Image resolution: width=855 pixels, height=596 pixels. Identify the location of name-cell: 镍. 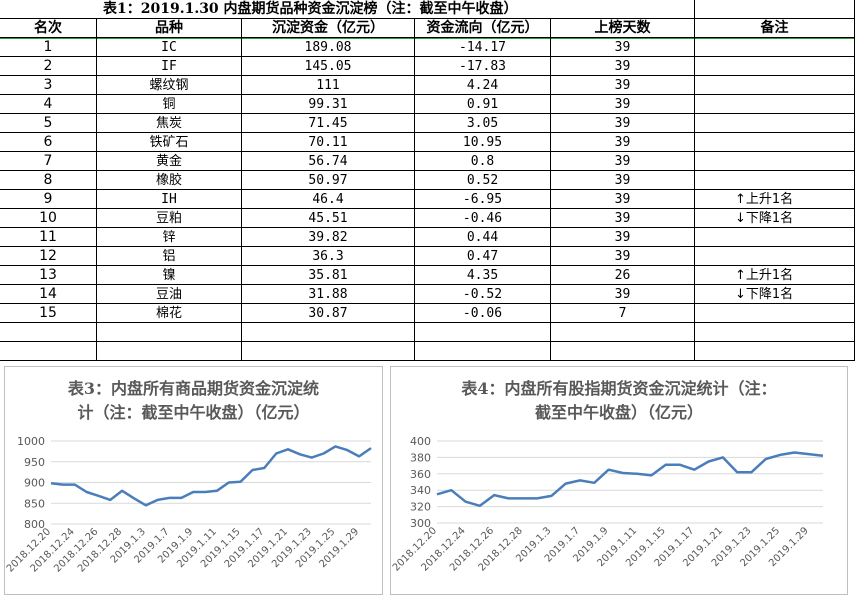
(169, 275).